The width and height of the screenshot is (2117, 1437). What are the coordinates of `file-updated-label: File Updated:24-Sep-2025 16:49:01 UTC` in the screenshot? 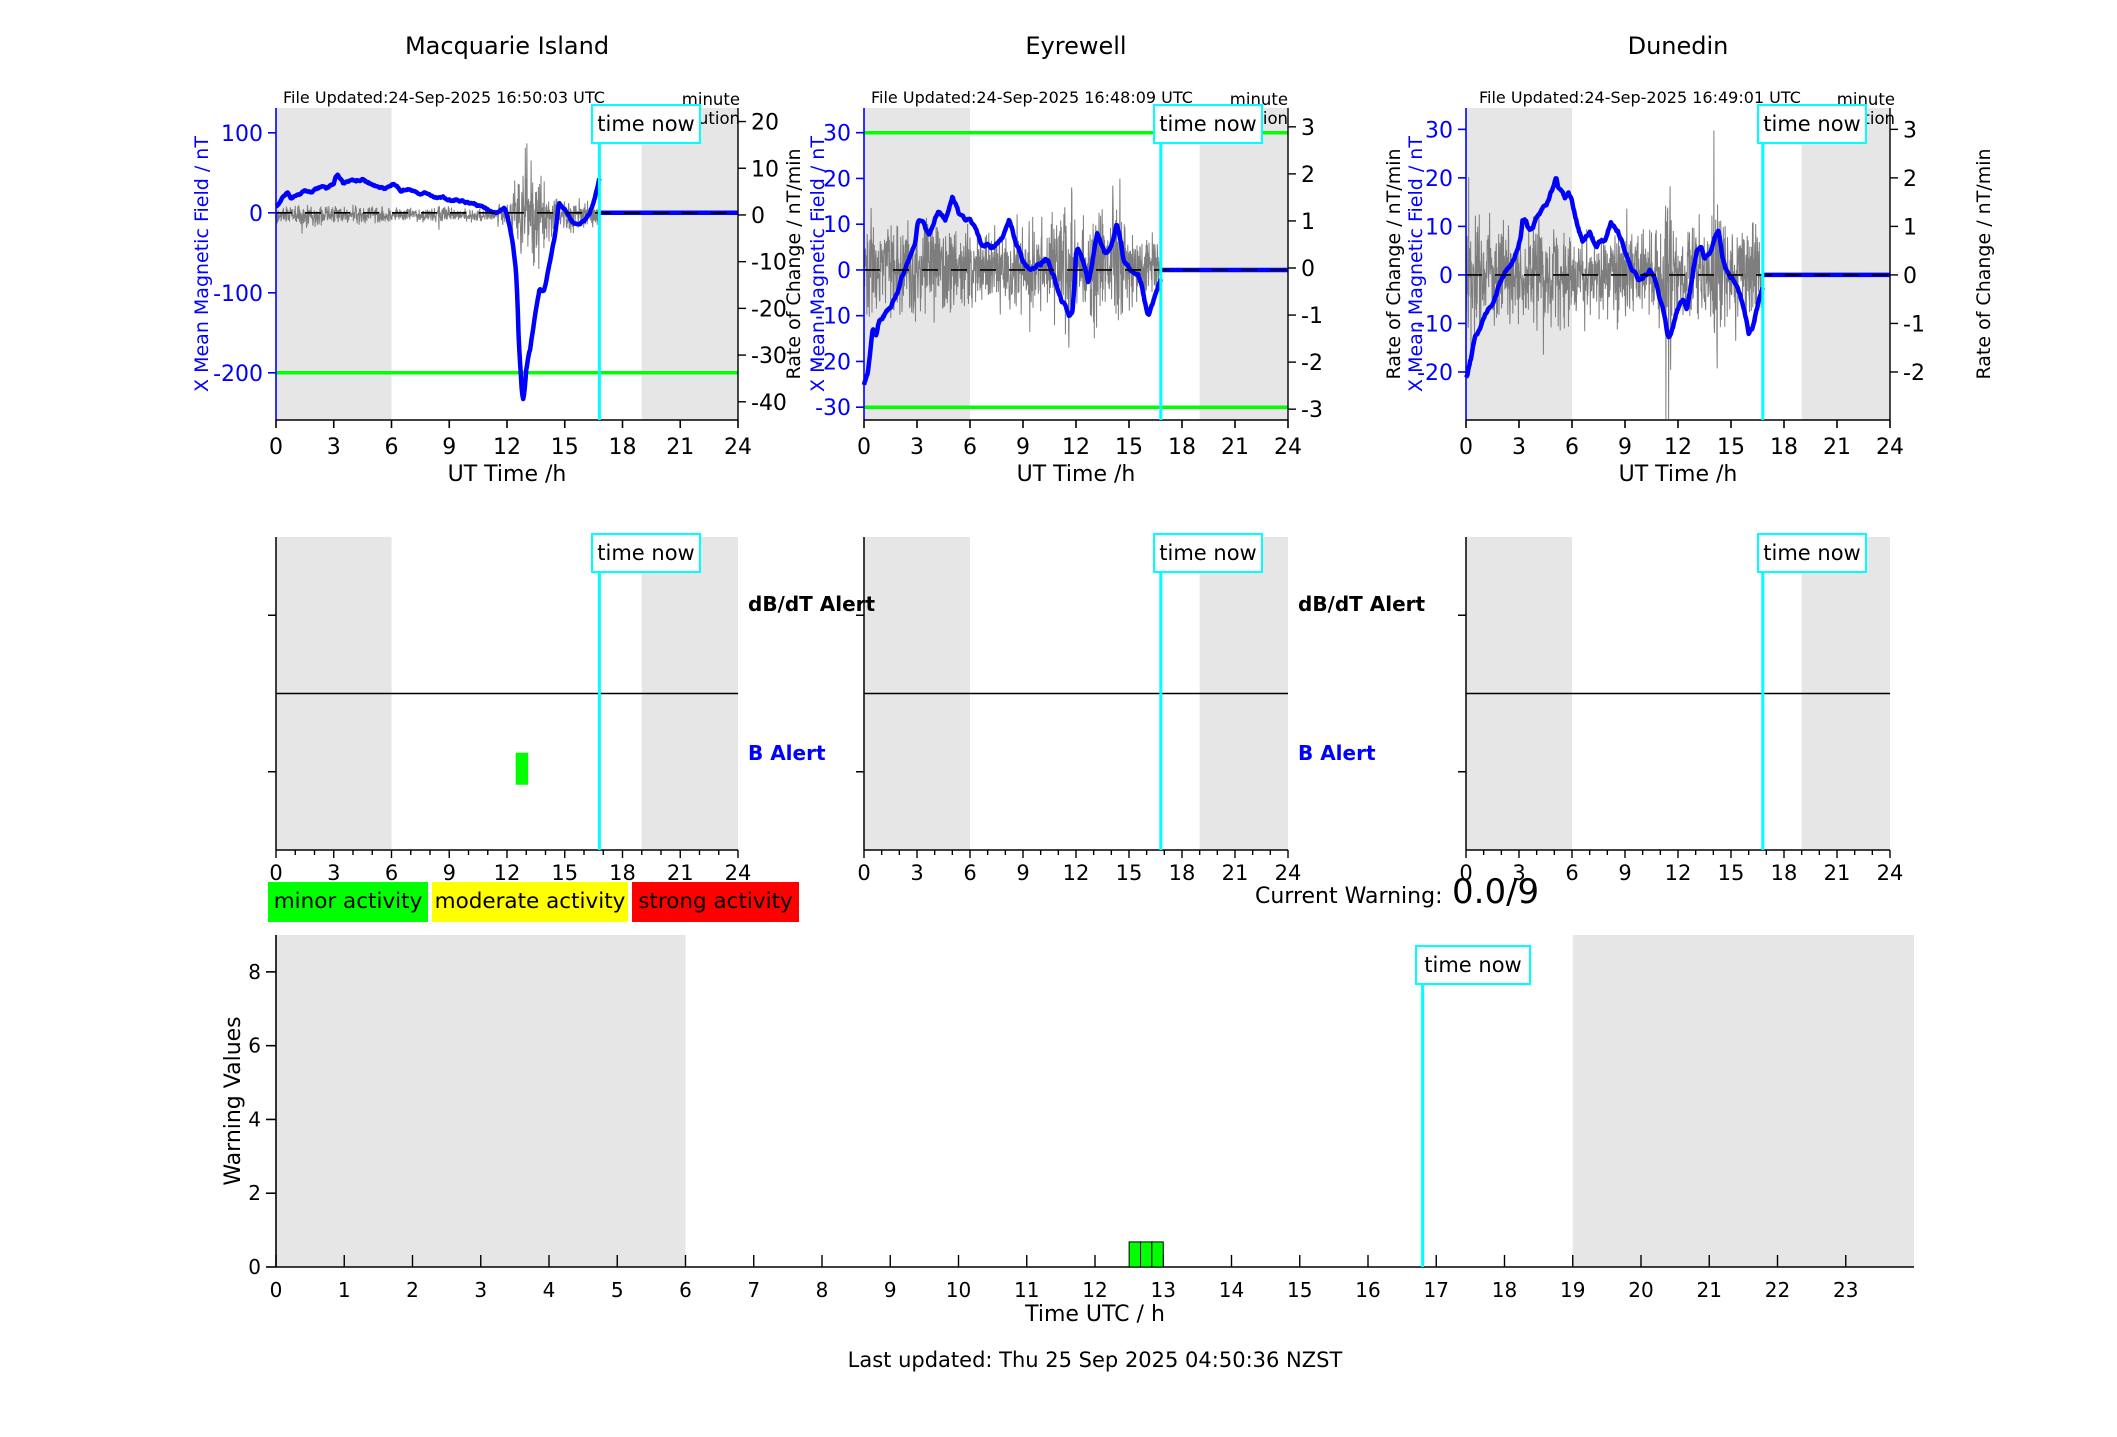 It's located at (1640, 97).